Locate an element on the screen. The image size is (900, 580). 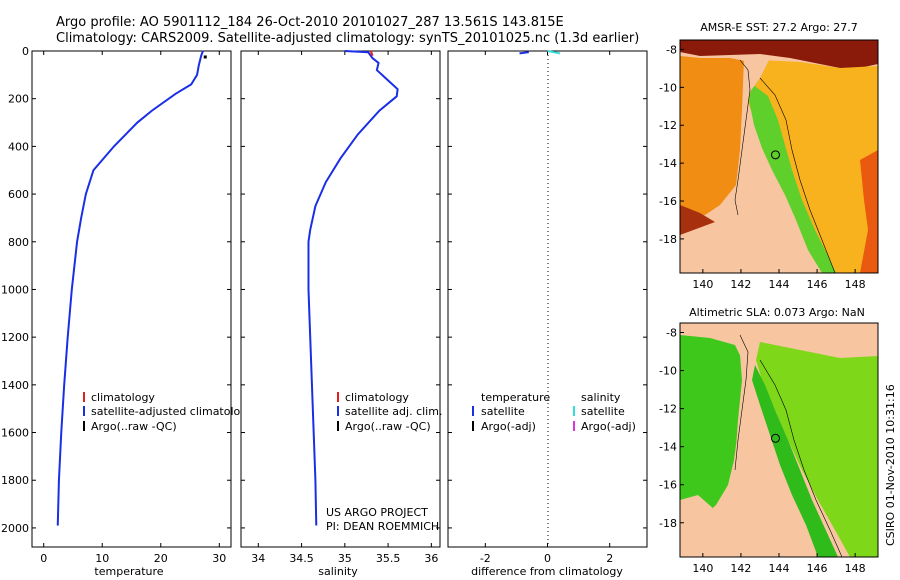
project-credit: US ARGO PROJECT is located at coordinates (377, 512).